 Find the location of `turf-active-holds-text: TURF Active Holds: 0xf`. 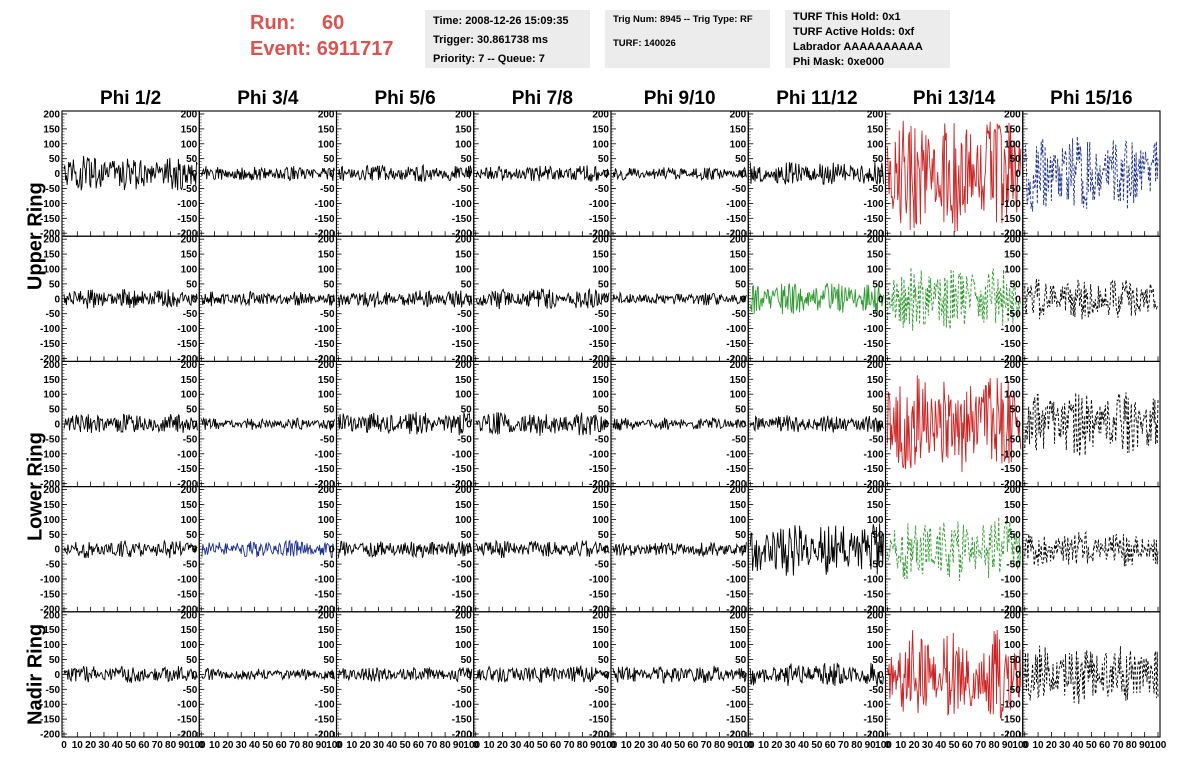

turf-active-holds-text: TURF Active Holds: 0xf is located at coordinates (854, 32).